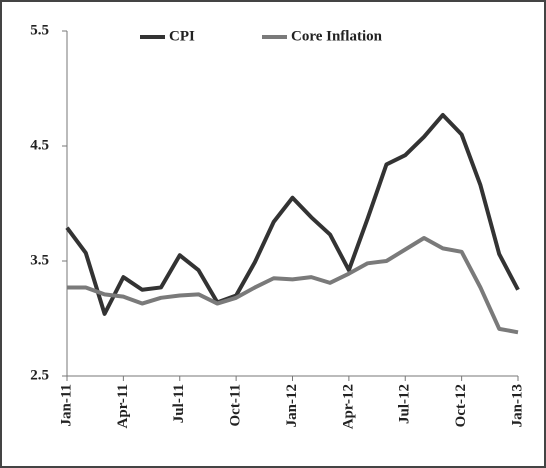 The width and height of the screenshot is (546, 468). I want to click on x-tick-label: Jan-11, so click(66, 405).